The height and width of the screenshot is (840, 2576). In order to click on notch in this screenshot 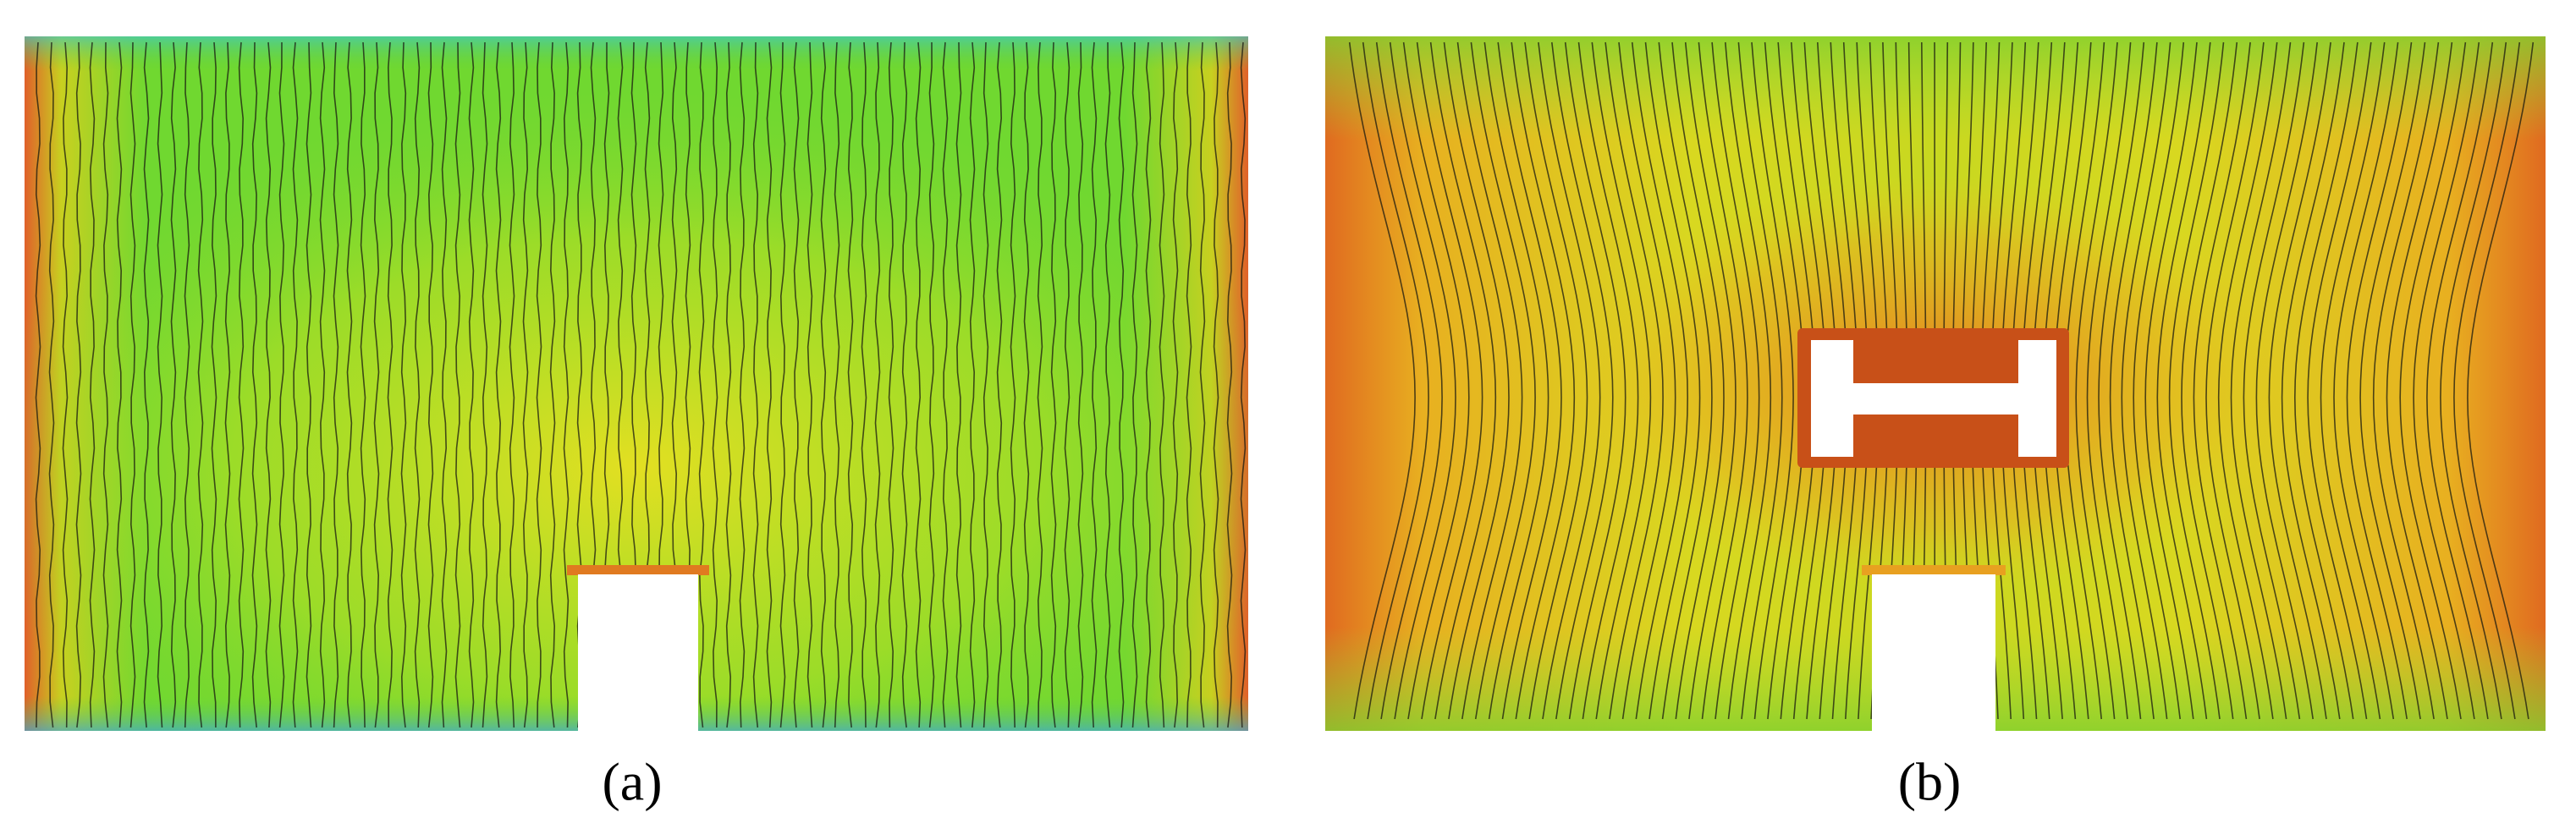, I will do `click(638, 653)`.